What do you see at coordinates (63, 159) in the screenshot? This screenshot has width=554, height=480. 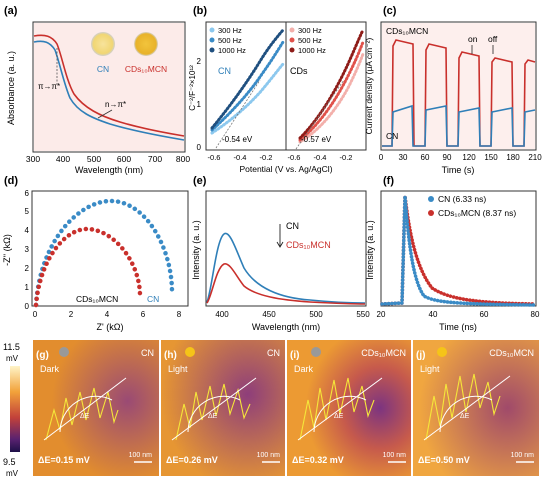 I see `panel-a-xtick: 400` at bounding box center [63, 159].